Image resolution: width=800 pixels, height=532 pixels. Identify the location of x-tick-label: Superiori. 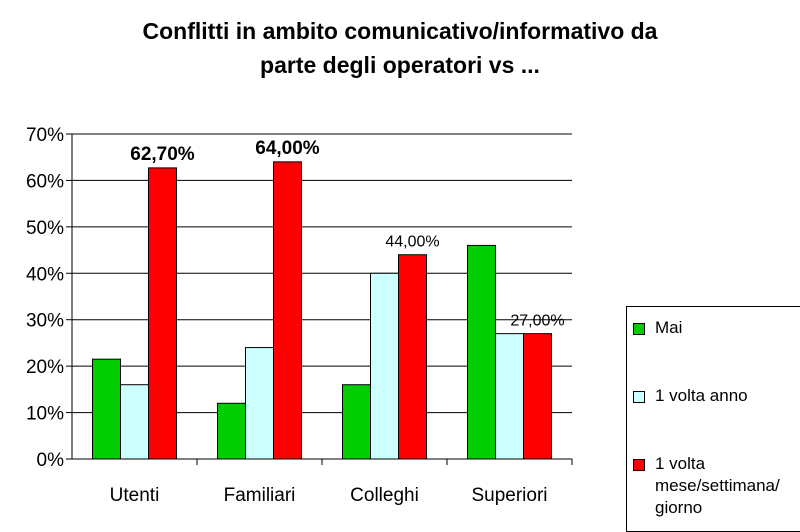
(509, 495).